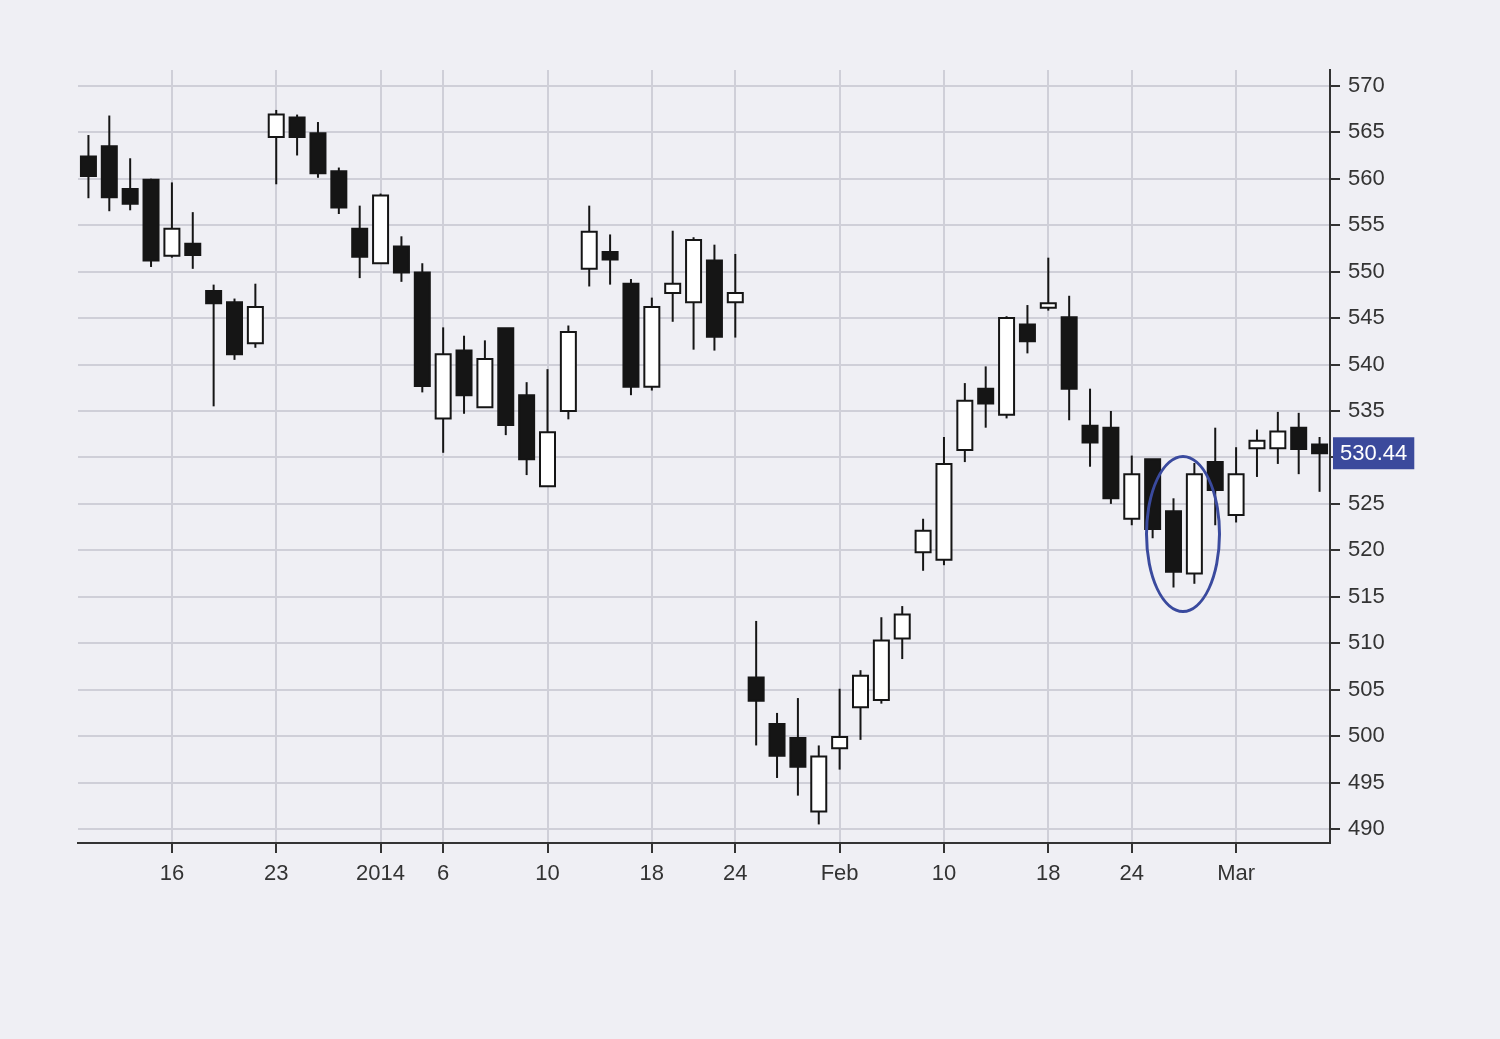  What do you see at coordinates (1366, 270) in the screenshot?
I see `y-tick-label: 550` at bounding box center [1366, 270].